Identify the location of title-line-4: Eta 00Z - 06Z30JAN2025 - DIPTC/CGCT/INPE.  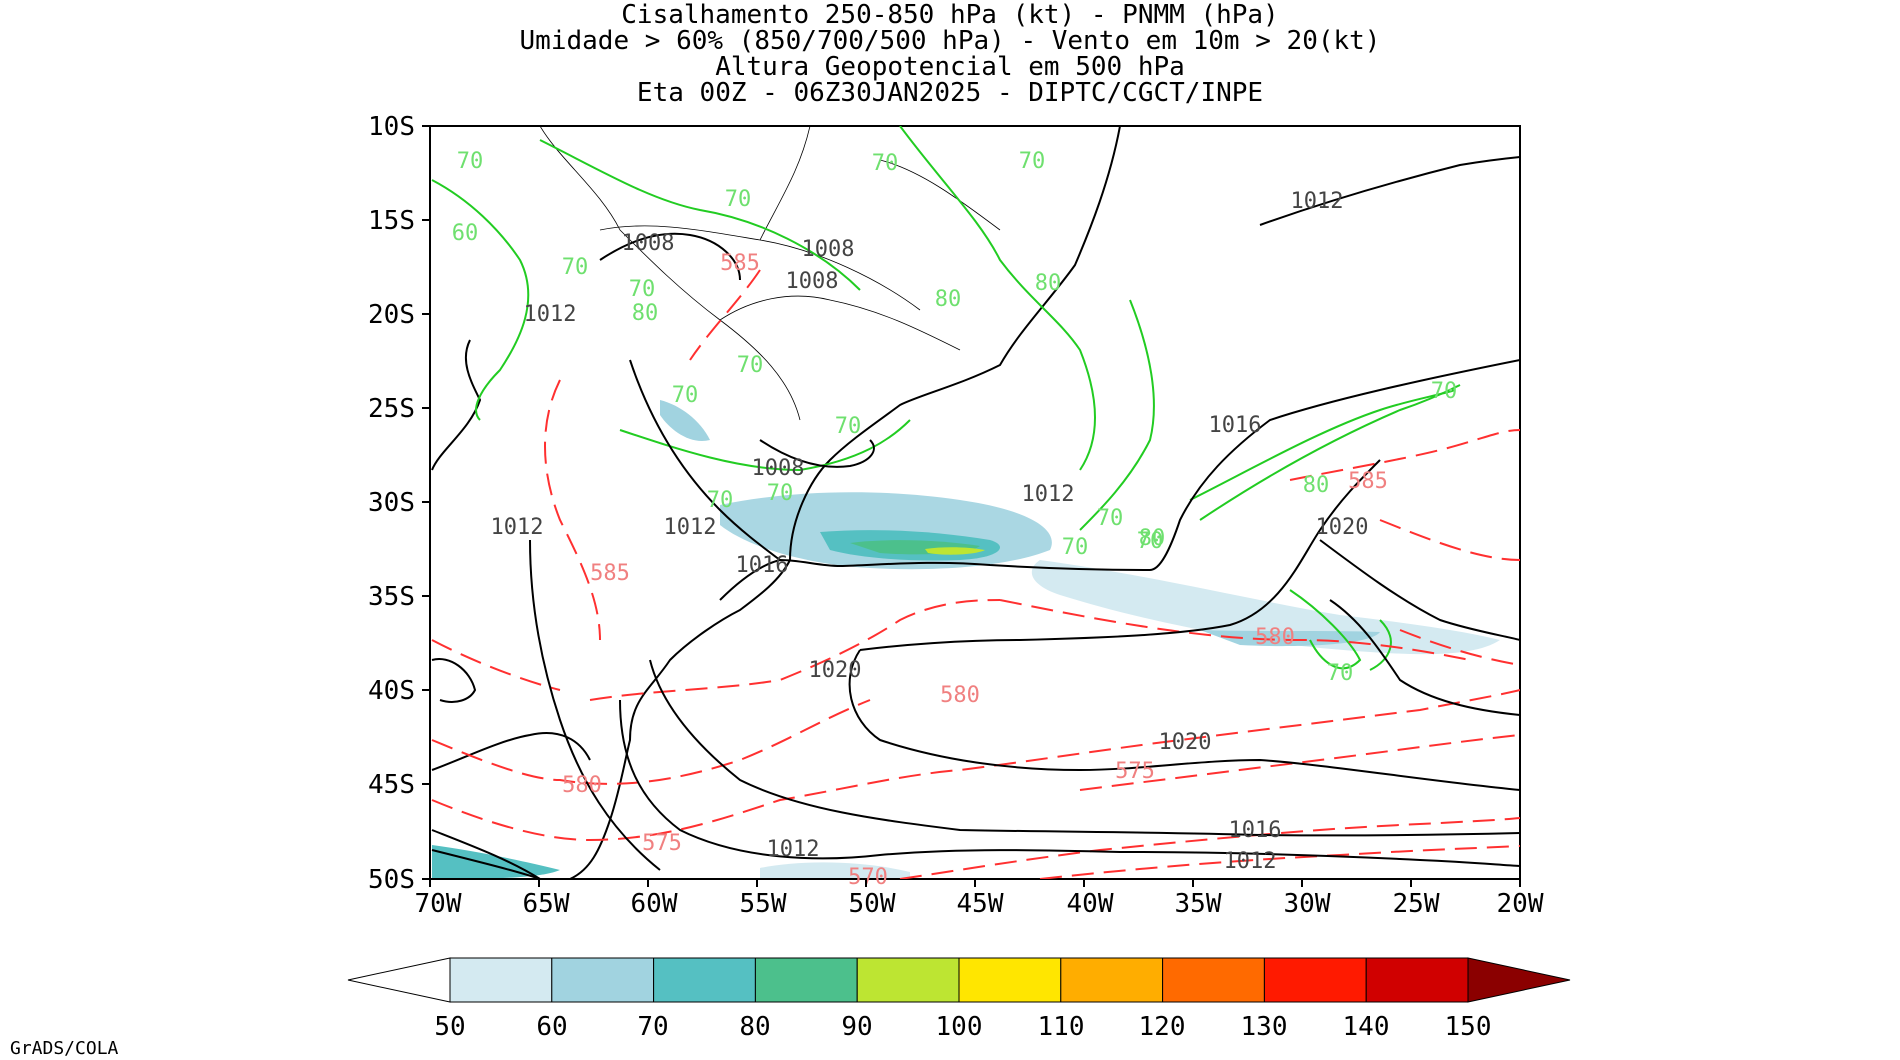
(950, 93).